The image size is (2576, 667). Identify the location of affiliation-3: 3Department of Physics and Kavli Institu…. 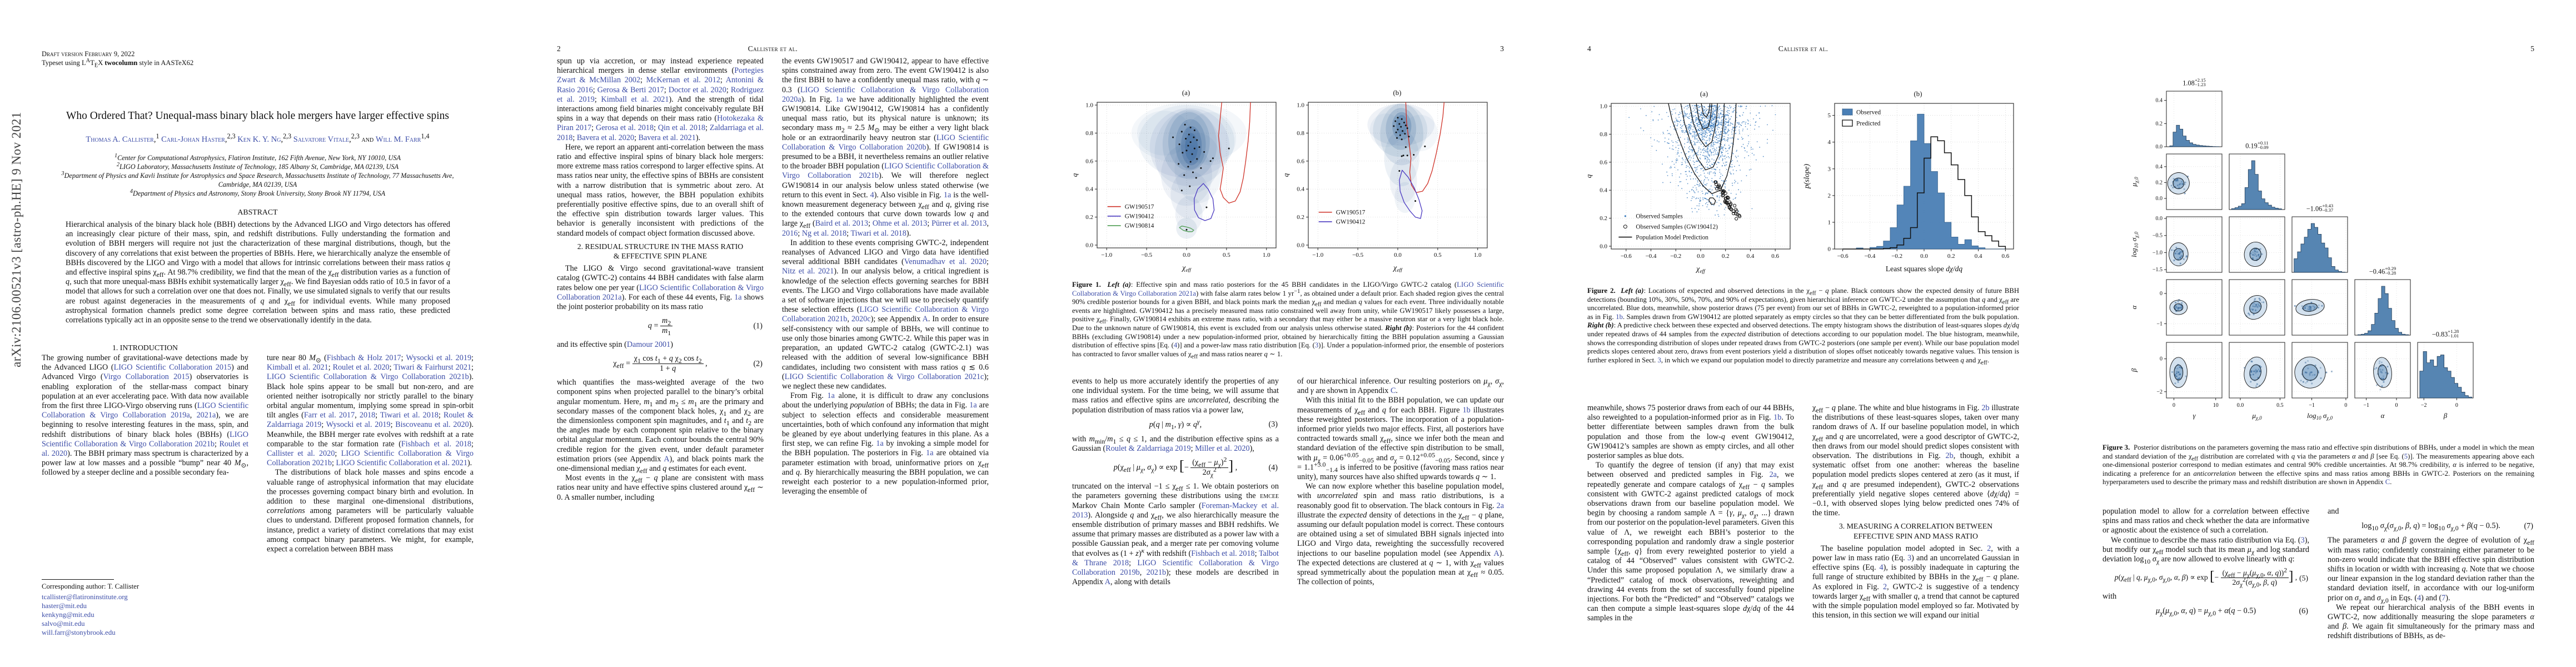
(257, 179).